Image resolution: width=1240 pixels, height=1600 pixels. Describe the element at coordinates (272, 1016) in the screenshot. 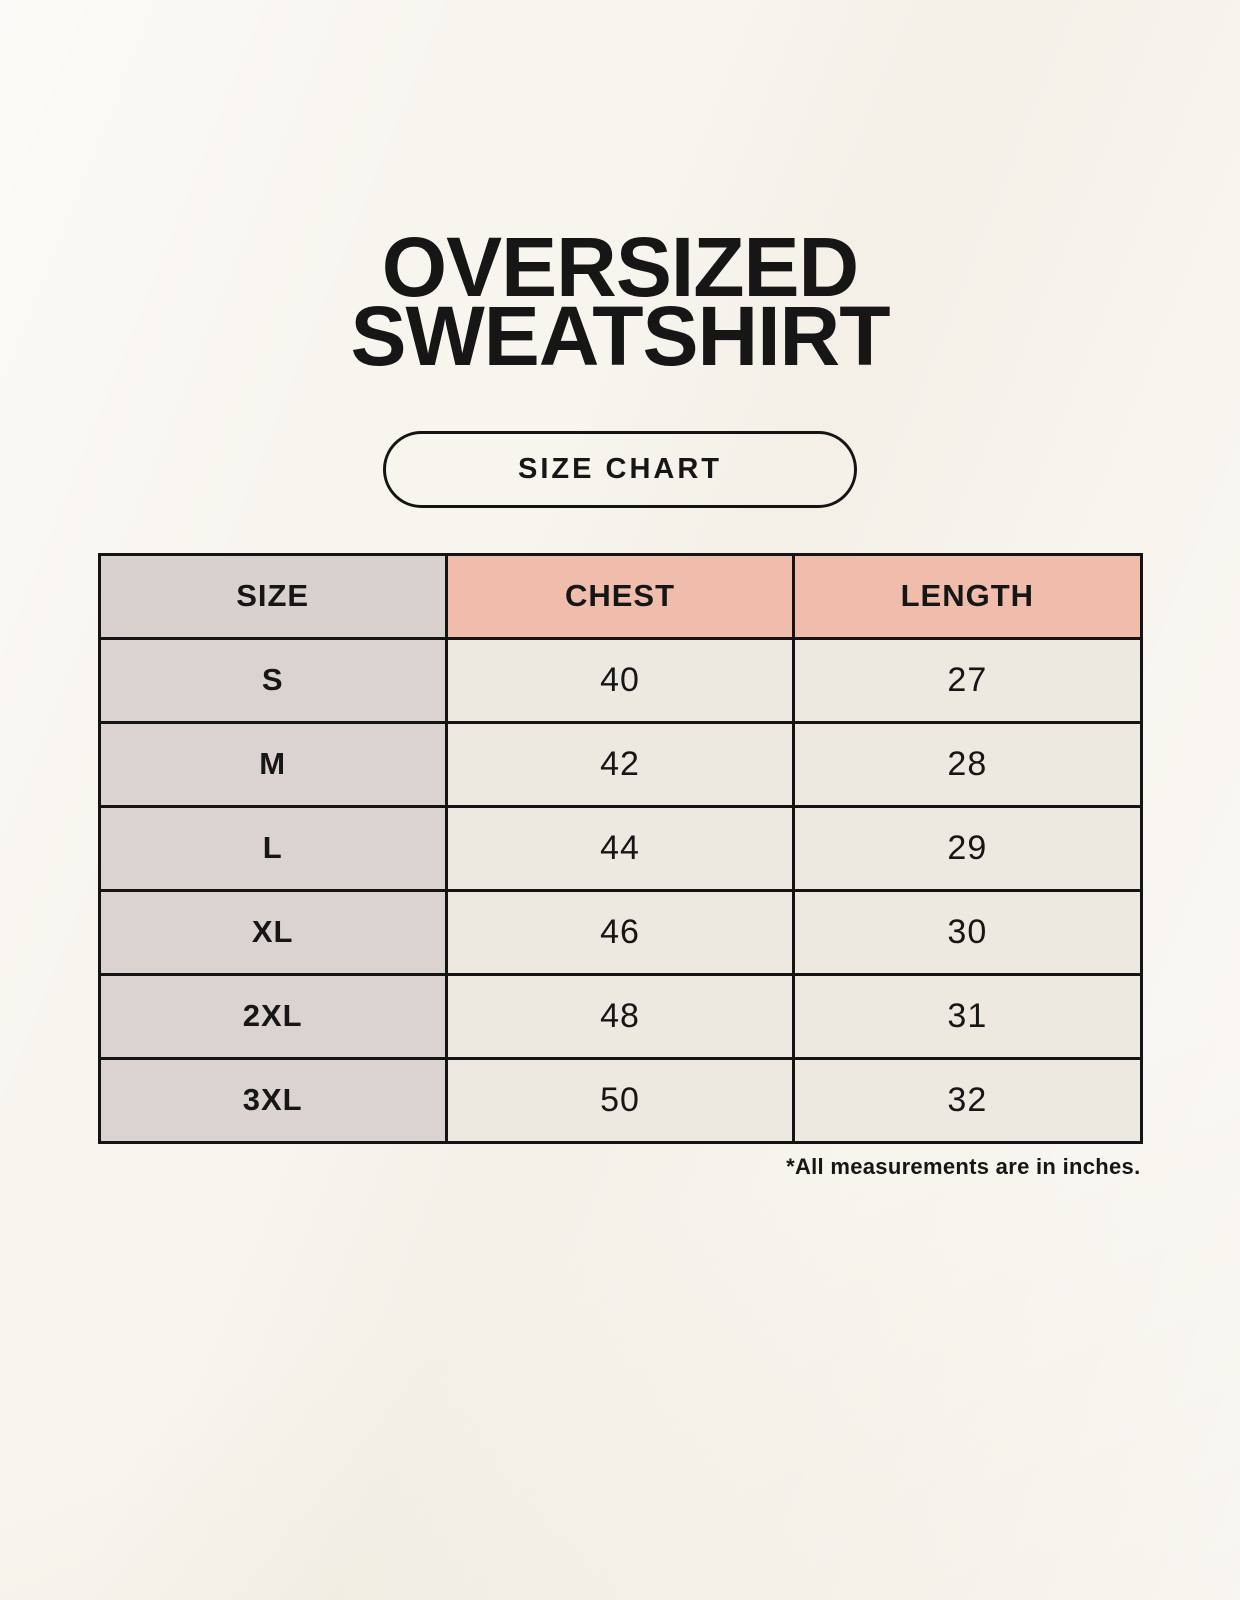

I see `size-cell: 2XL` at that location.